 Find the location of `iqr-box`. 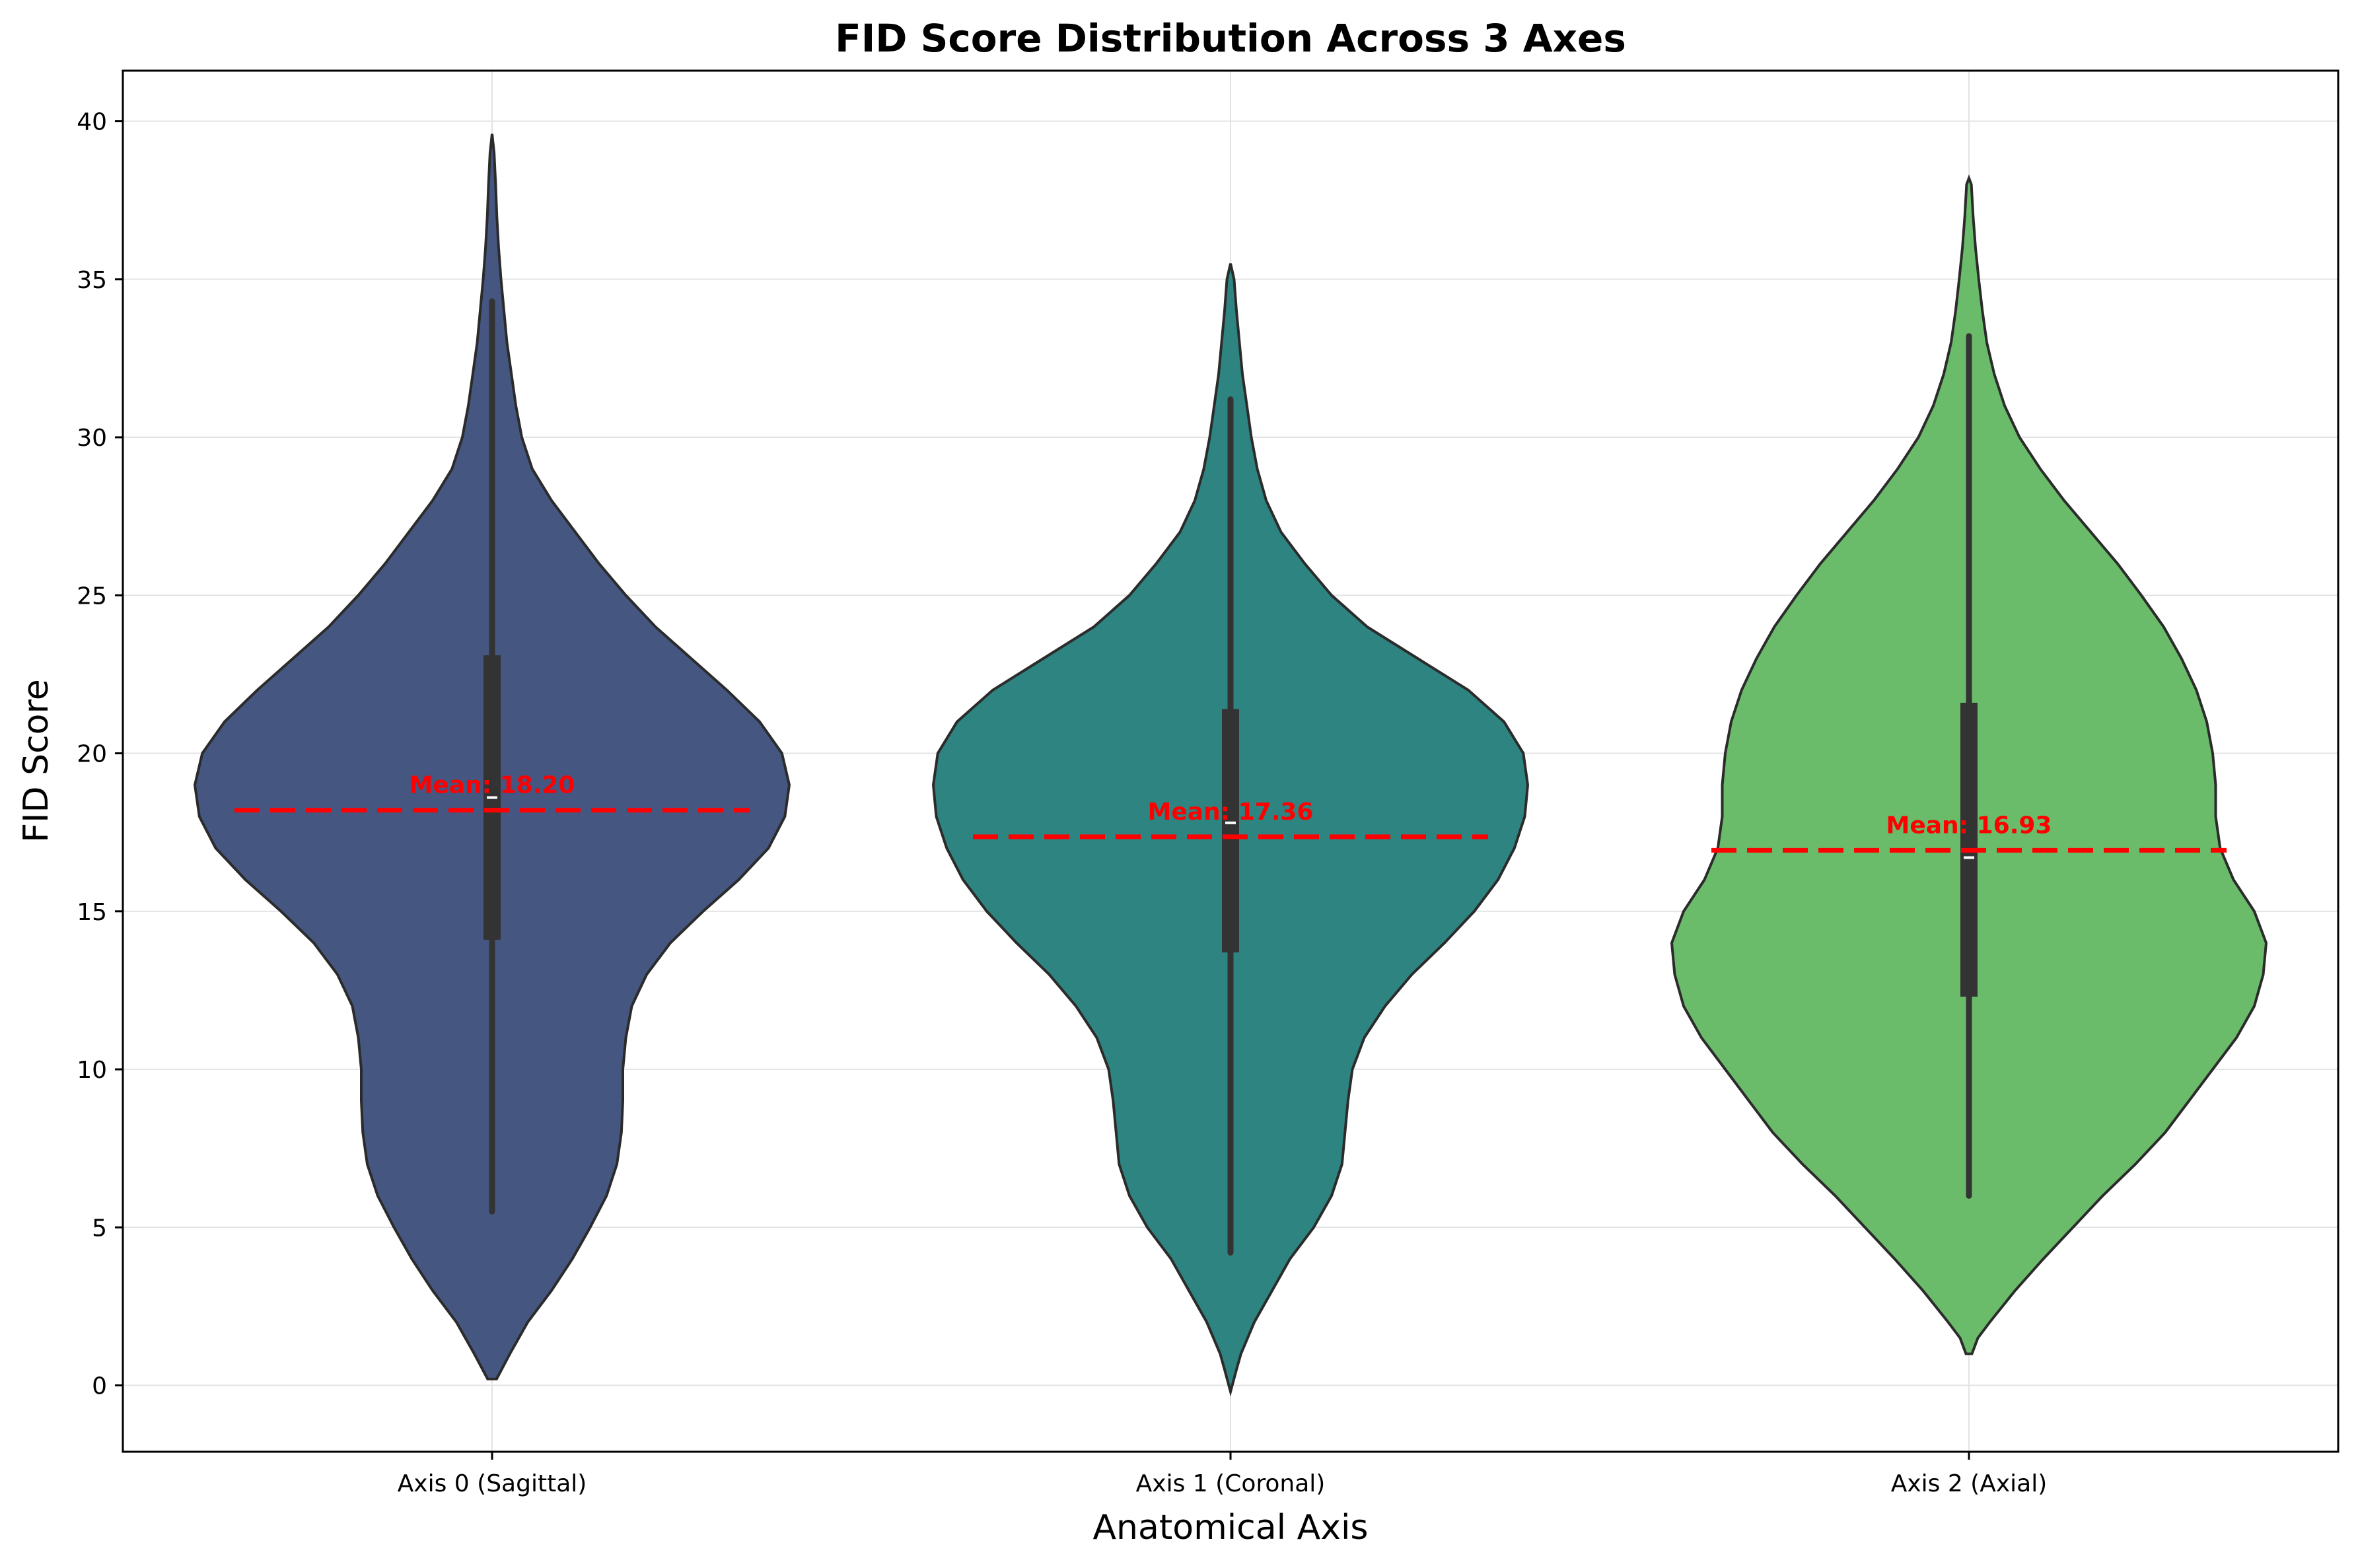

iqr-box is located at coordinates (1230, 830).